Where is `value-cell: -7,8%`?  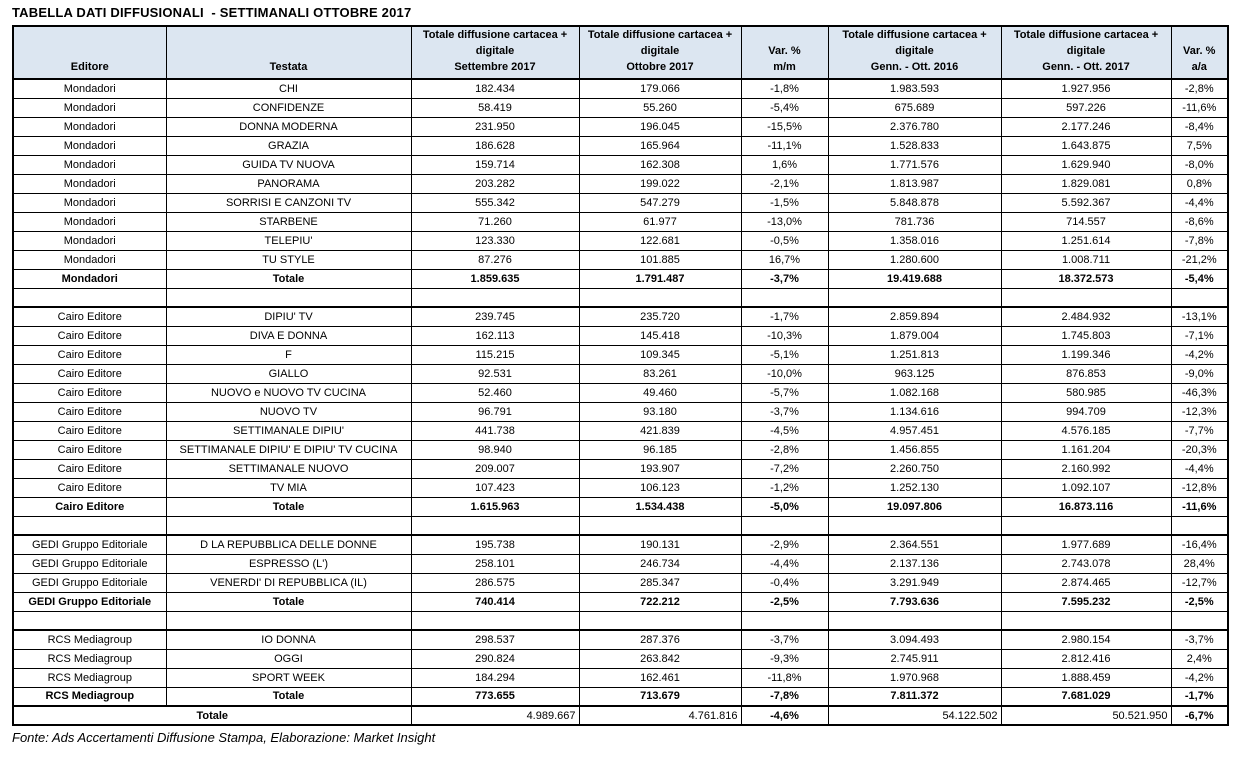 value-cell: -7,8% is located at coordinates (784, 696).